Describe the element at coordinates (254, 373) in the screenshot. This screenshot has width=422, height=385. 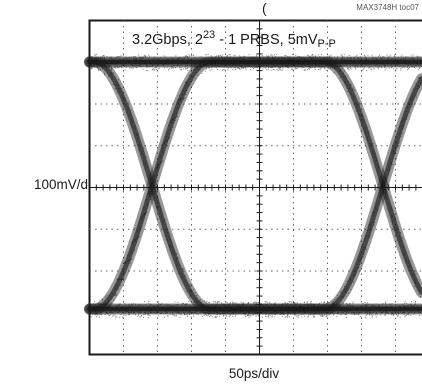
I see `x-axis-label: 50ps/div` at that location.